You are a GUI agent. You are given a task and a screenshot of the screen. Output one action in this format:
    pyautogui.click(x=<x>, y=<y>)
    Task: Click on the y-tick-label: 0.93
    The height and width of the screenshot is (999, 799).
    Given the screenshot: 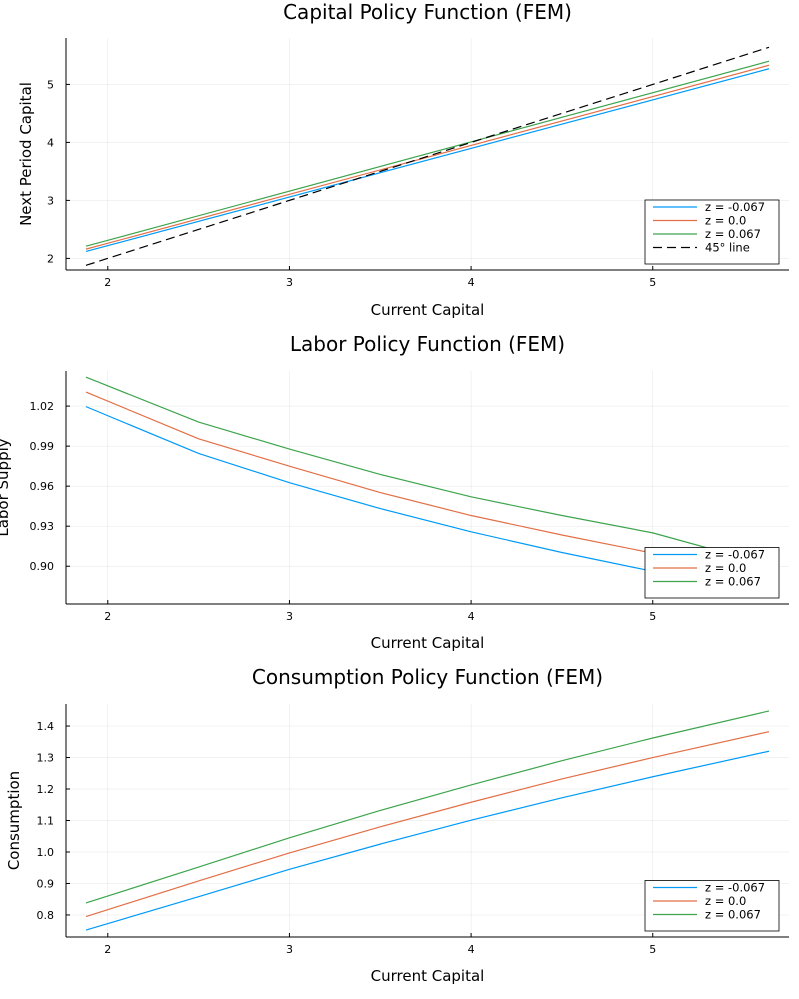 What is the action you would take?
    pyautogui.click(x=42, y=526)
    